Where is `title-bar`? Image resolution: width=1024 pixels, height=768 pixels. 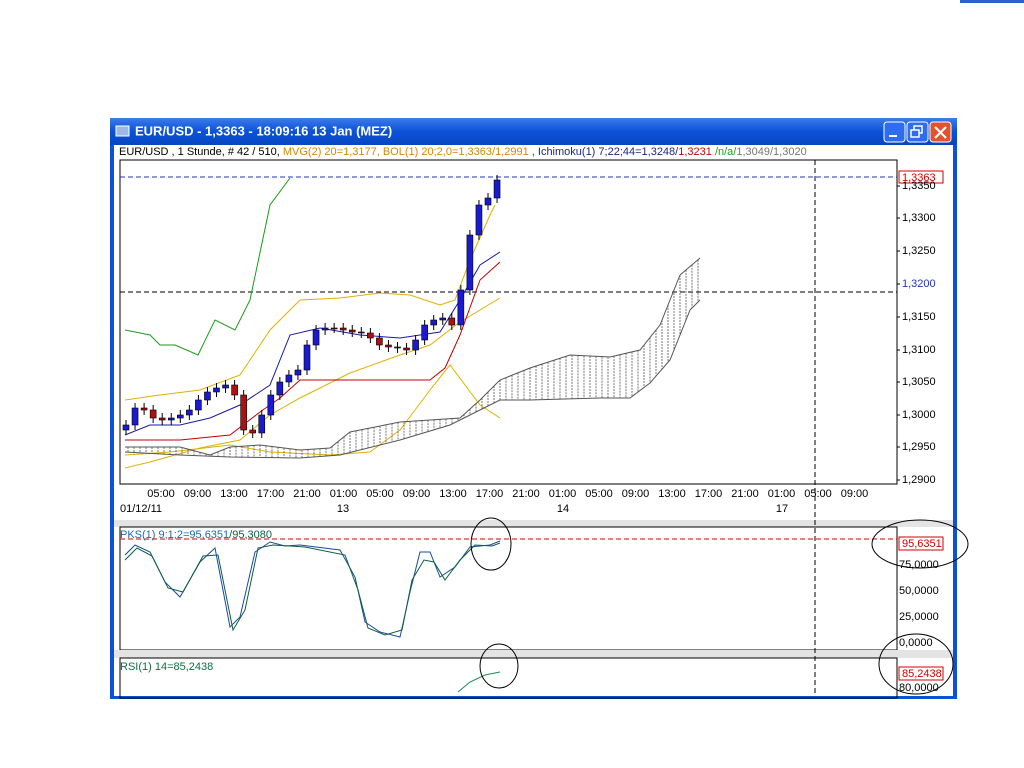 title-bar is located at coordinates (533, 131).